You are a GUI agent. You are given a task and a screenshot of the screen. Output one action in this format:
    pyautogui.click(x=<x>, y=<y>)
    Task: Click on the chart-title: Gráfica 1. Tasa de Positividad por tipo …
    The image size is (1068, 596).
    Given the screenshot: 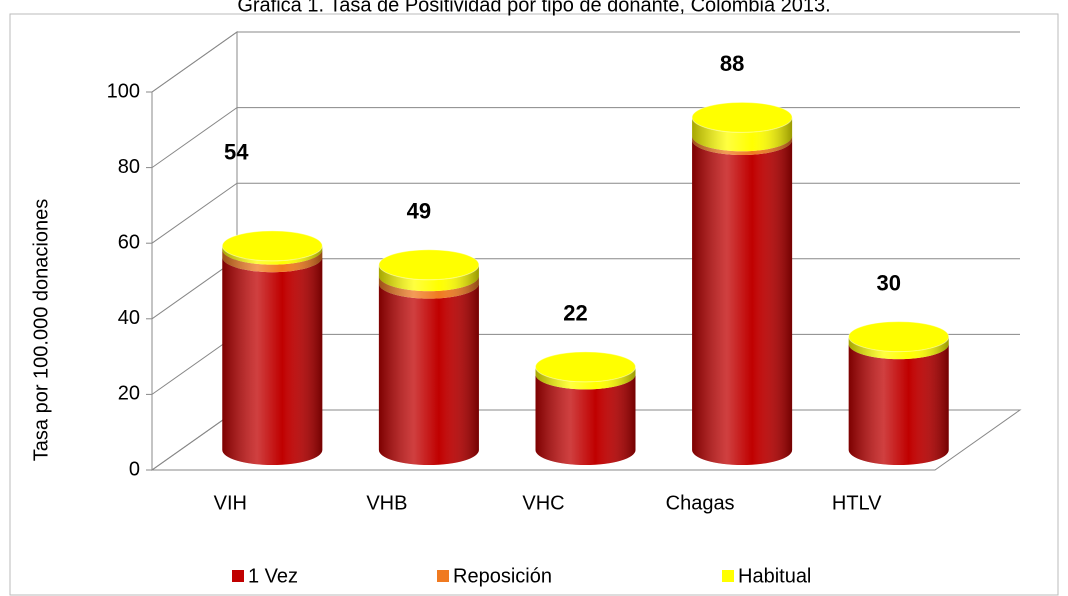 What is the action you would take?
    pyautogui.click(x=533, y=8)
    